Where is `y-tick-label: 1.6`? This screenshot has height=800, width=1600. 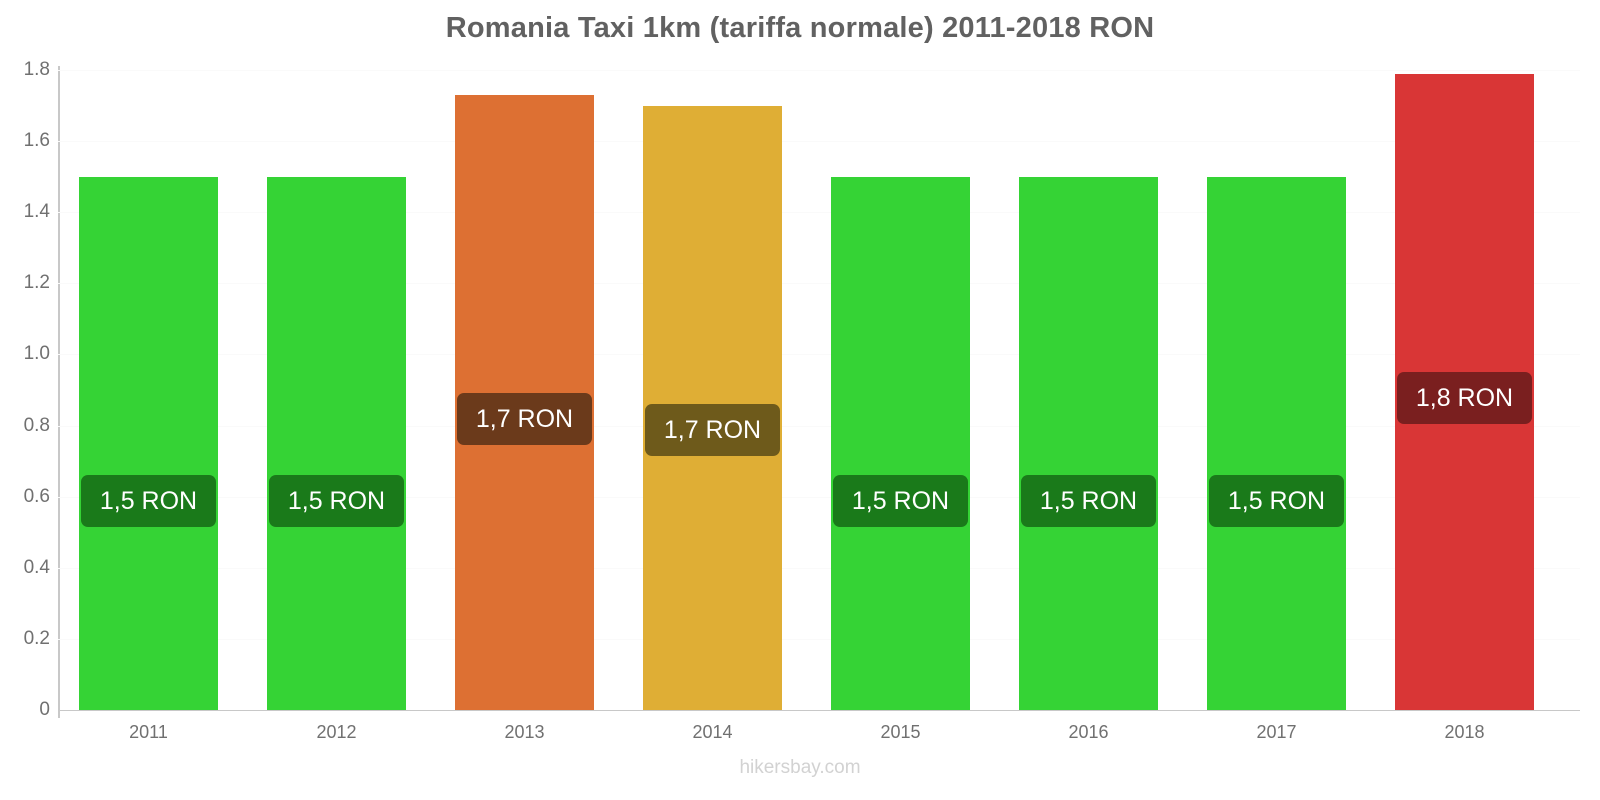 y-tick-label: 1.6 is located at coordinates (36, 141).